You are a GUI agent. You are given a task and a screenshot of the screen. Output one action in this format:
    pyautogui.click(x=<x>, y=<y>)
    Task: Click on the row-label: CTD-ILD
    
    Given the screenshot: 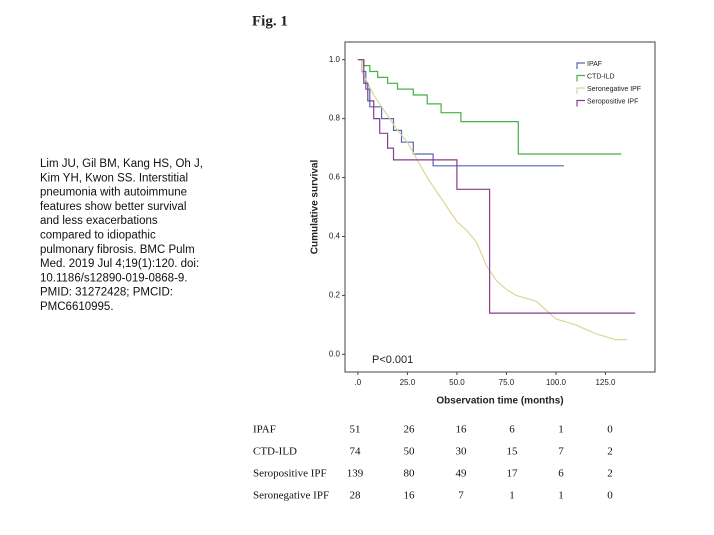 What is the action you would take?
    pyautogui.click(x=275, y=452)
    